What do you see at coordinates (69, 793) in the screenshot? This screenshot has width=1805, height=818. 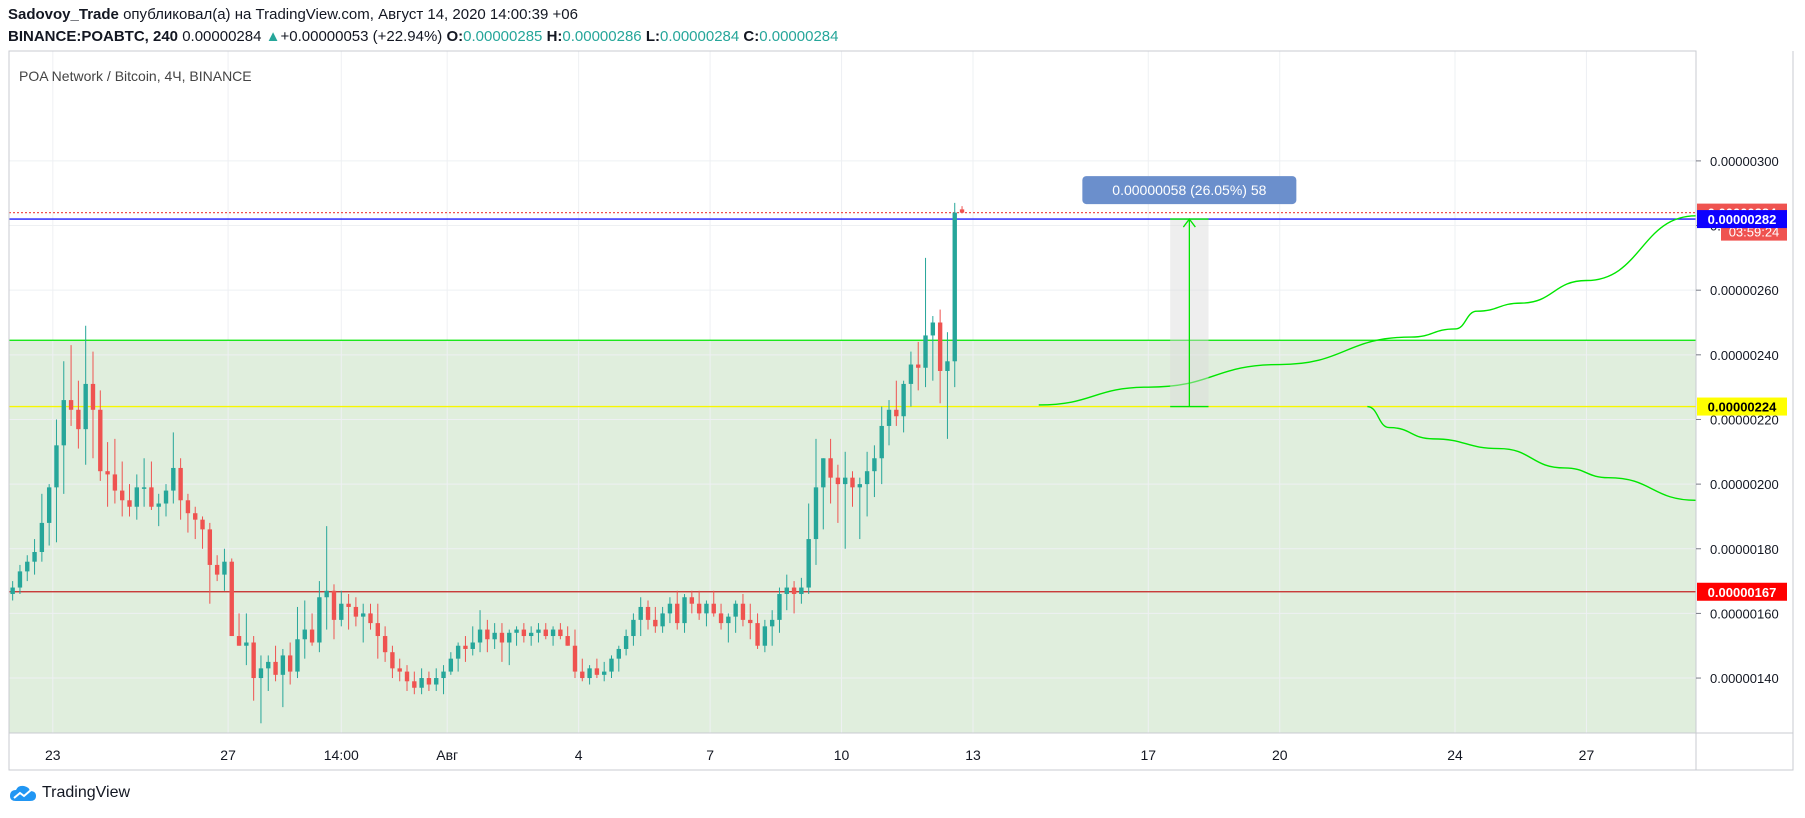 I see `tradingview-brand: TradingView` at bounding box center [69, 793].